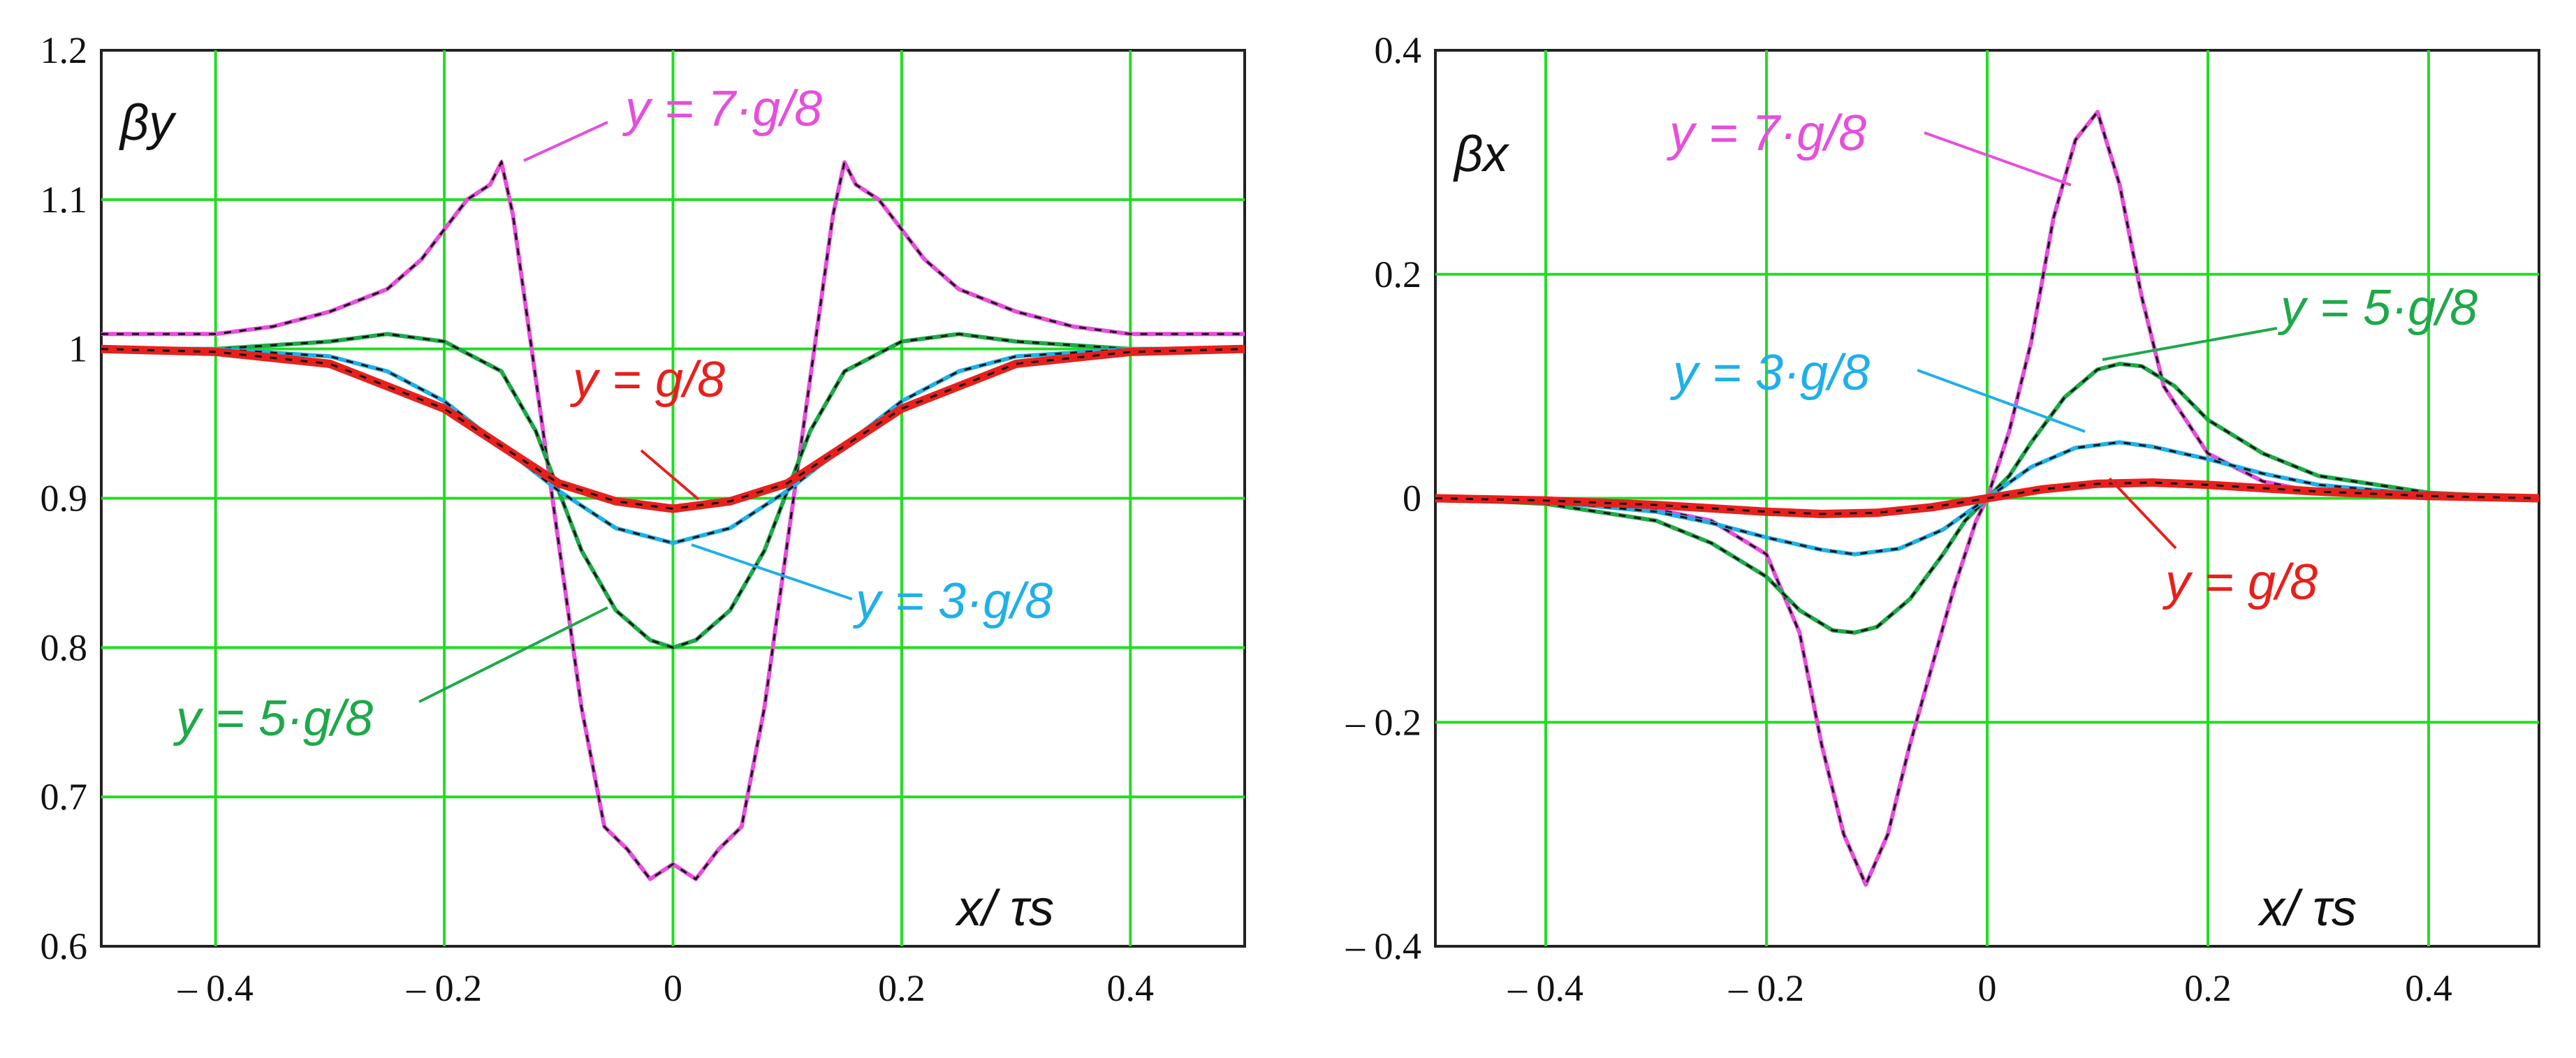  I want to click on y-tick-label: 1.2, so click(64, 50).